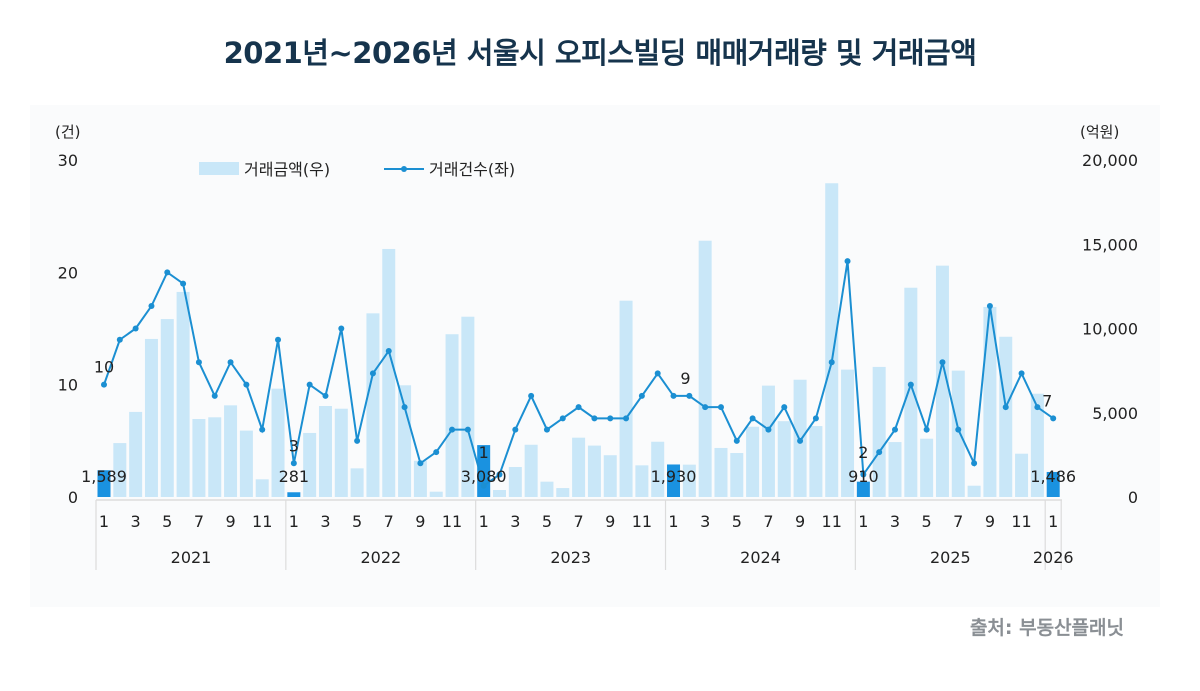 This screenshot has height=691, width=1200. What do you see at coordinates (570, 557) in the screenshot?
I see `year-label: 2023` at bounding box center [570, 557].